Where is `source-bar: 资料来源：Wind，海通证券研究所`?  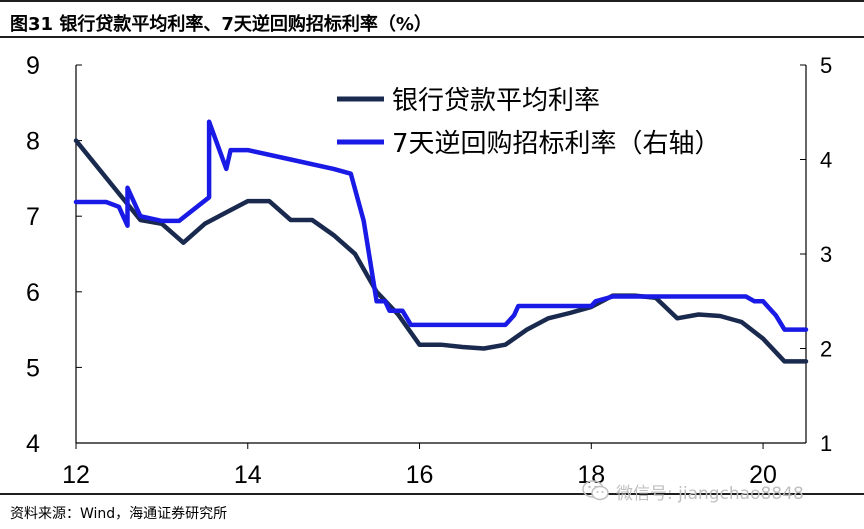 source-bar: 资料来源：Wind，海通证券研究所 is located at coordinates (432, 511).